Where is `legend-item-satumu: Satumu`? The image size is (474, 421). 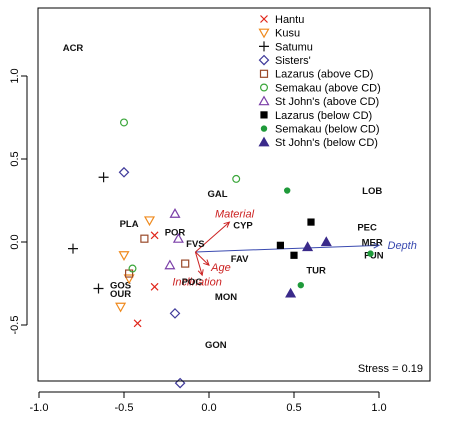
legend-item-satumu: Satumu is located at coordinates (286, 47).